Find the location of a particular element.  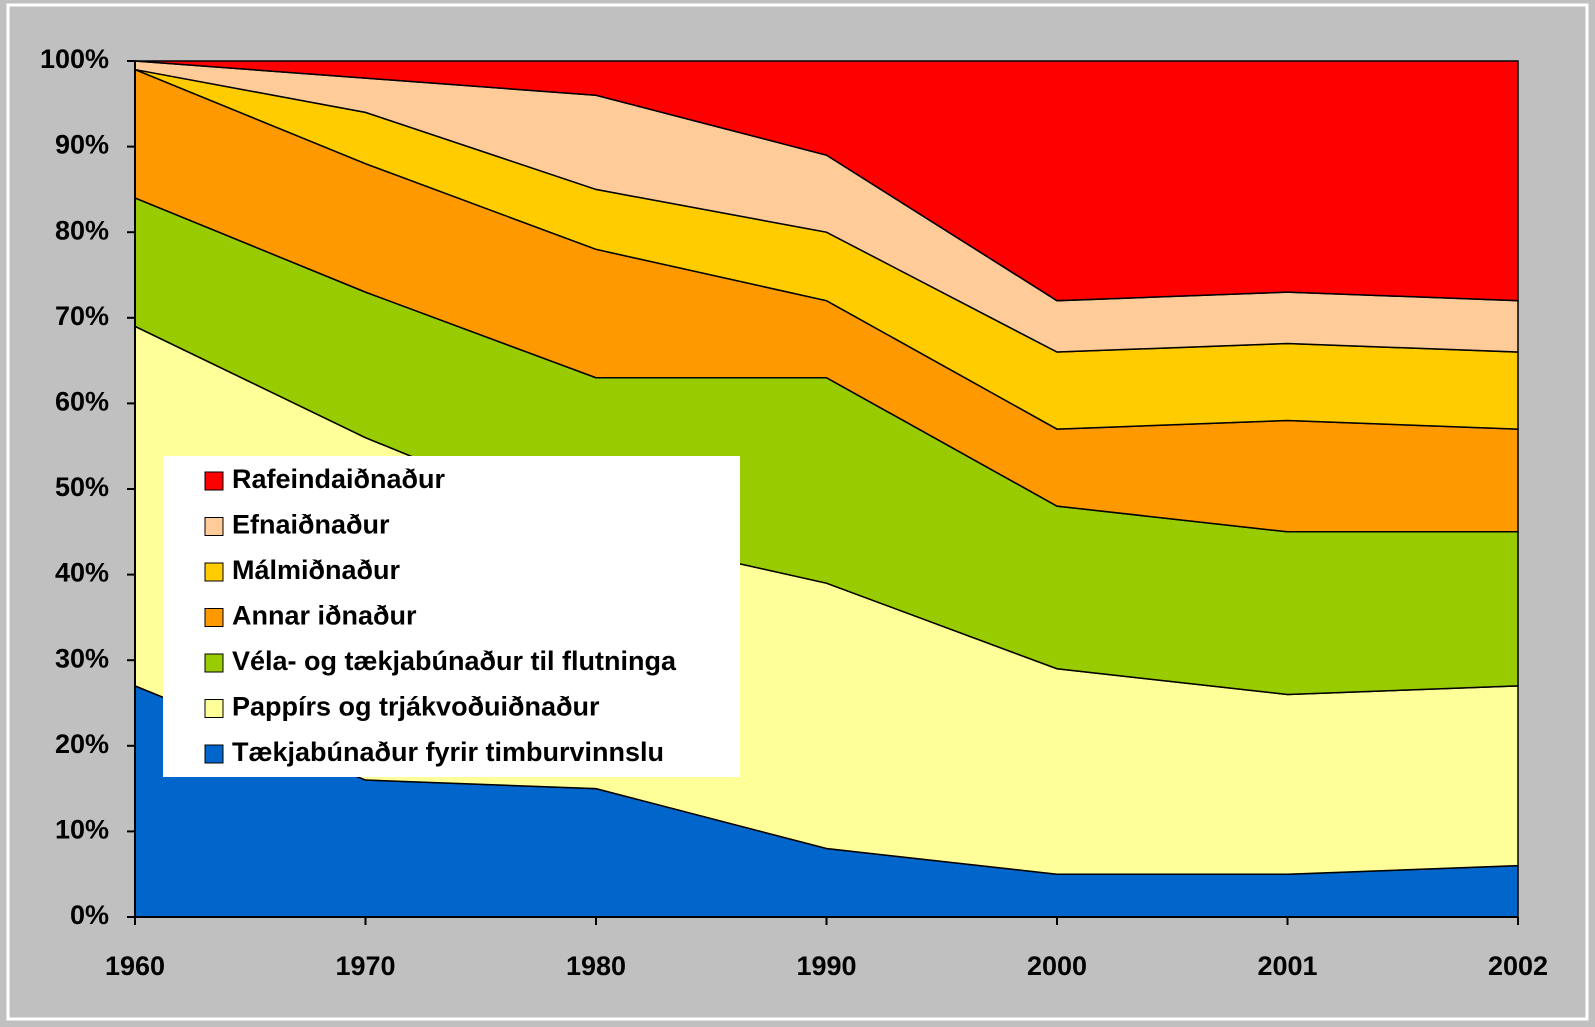

y-tick-label: 60% is located at coordinates (82, 402).